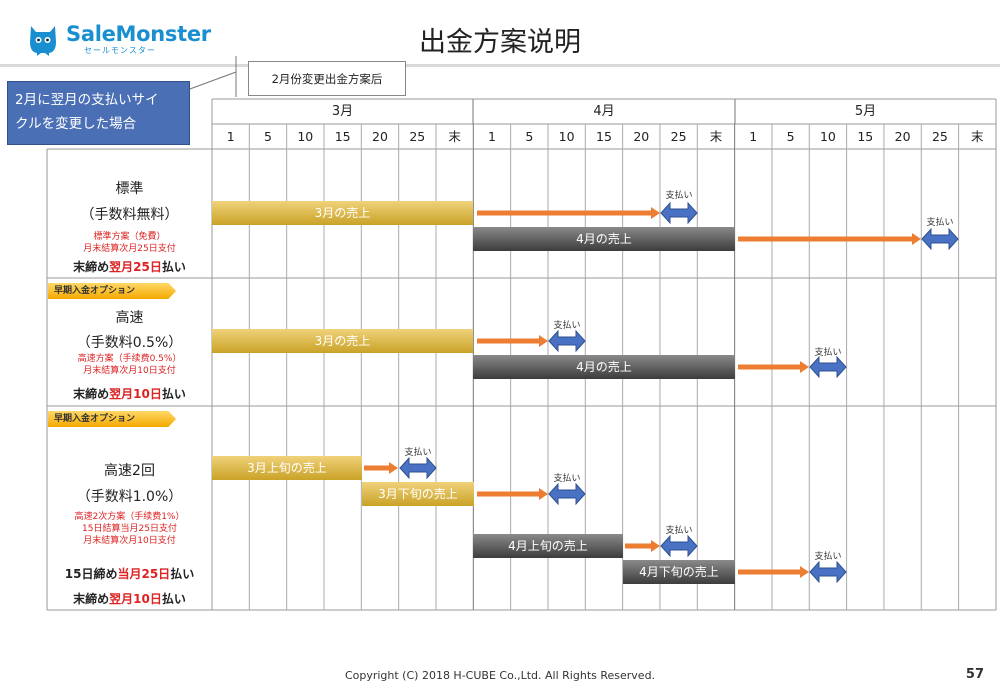  I want to click on sales-bar-apr-second: 4月下旬の売上, so click(679, 572).